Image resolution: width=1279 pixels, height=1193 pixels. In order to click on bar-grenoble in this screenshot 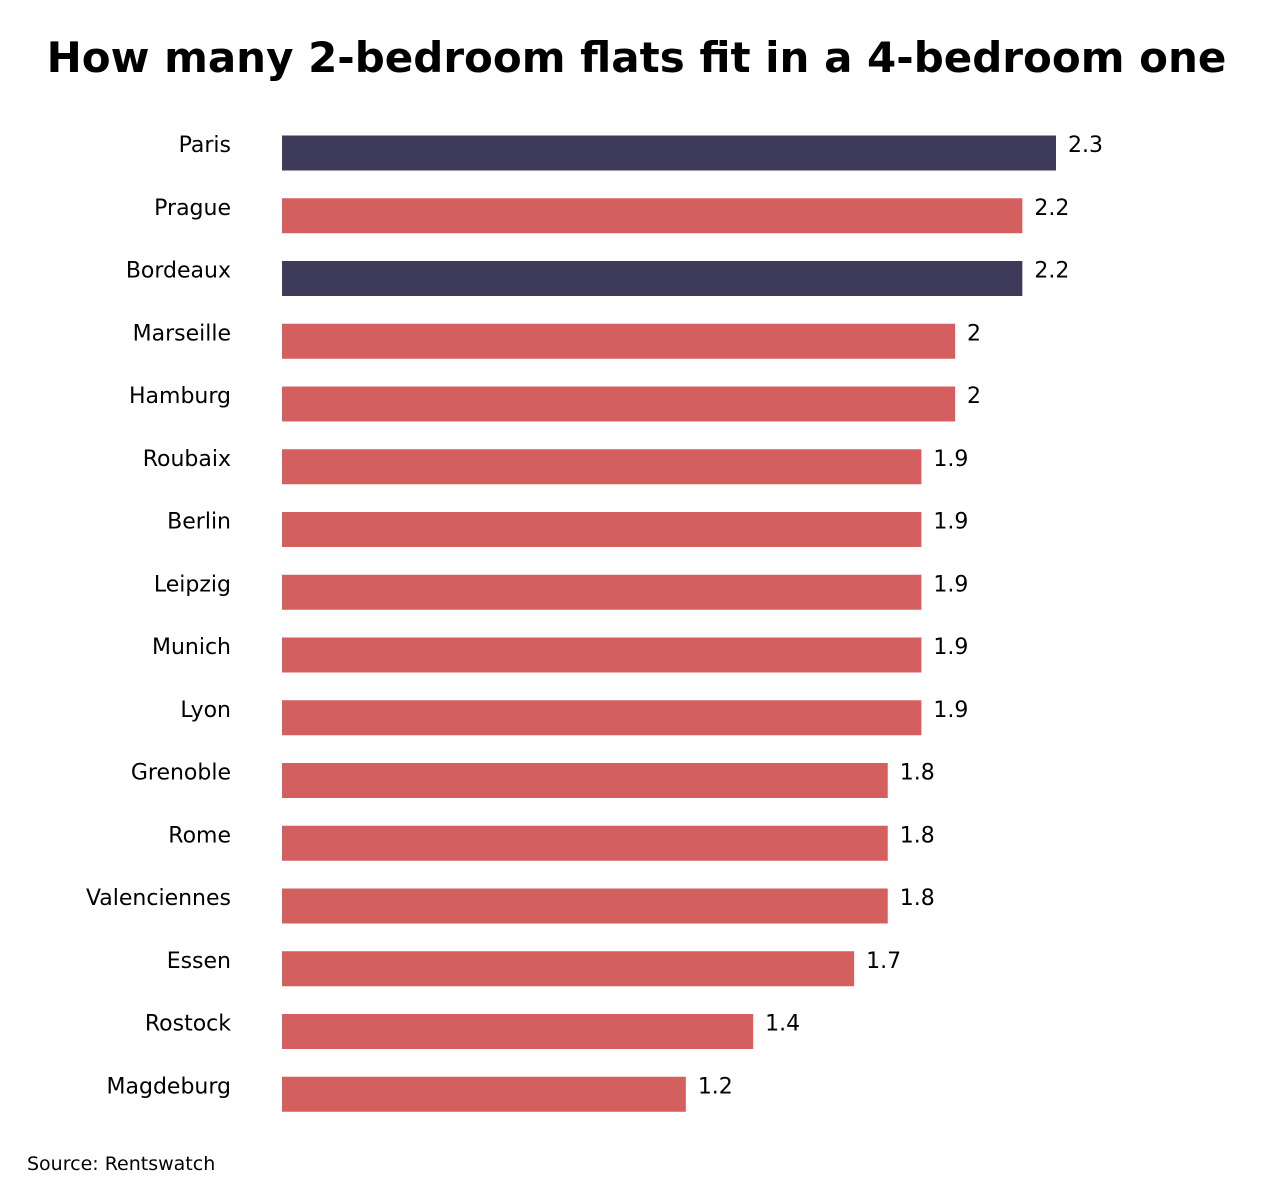, I will do `click(585, 780)`.